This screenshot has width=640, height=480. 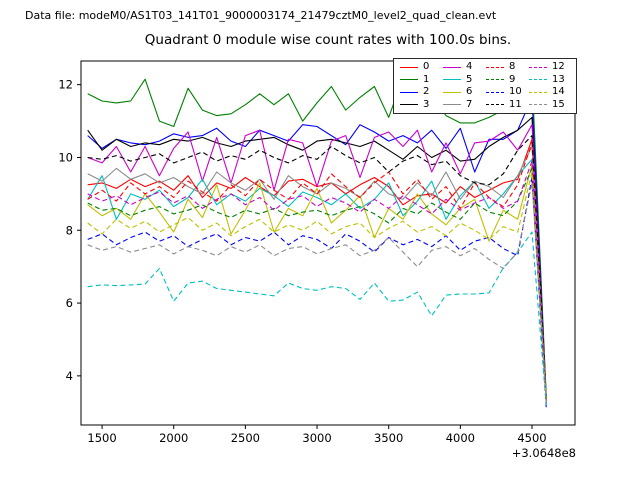 I want to click on x-tick-label: 4500, so click(x=531, y=438).